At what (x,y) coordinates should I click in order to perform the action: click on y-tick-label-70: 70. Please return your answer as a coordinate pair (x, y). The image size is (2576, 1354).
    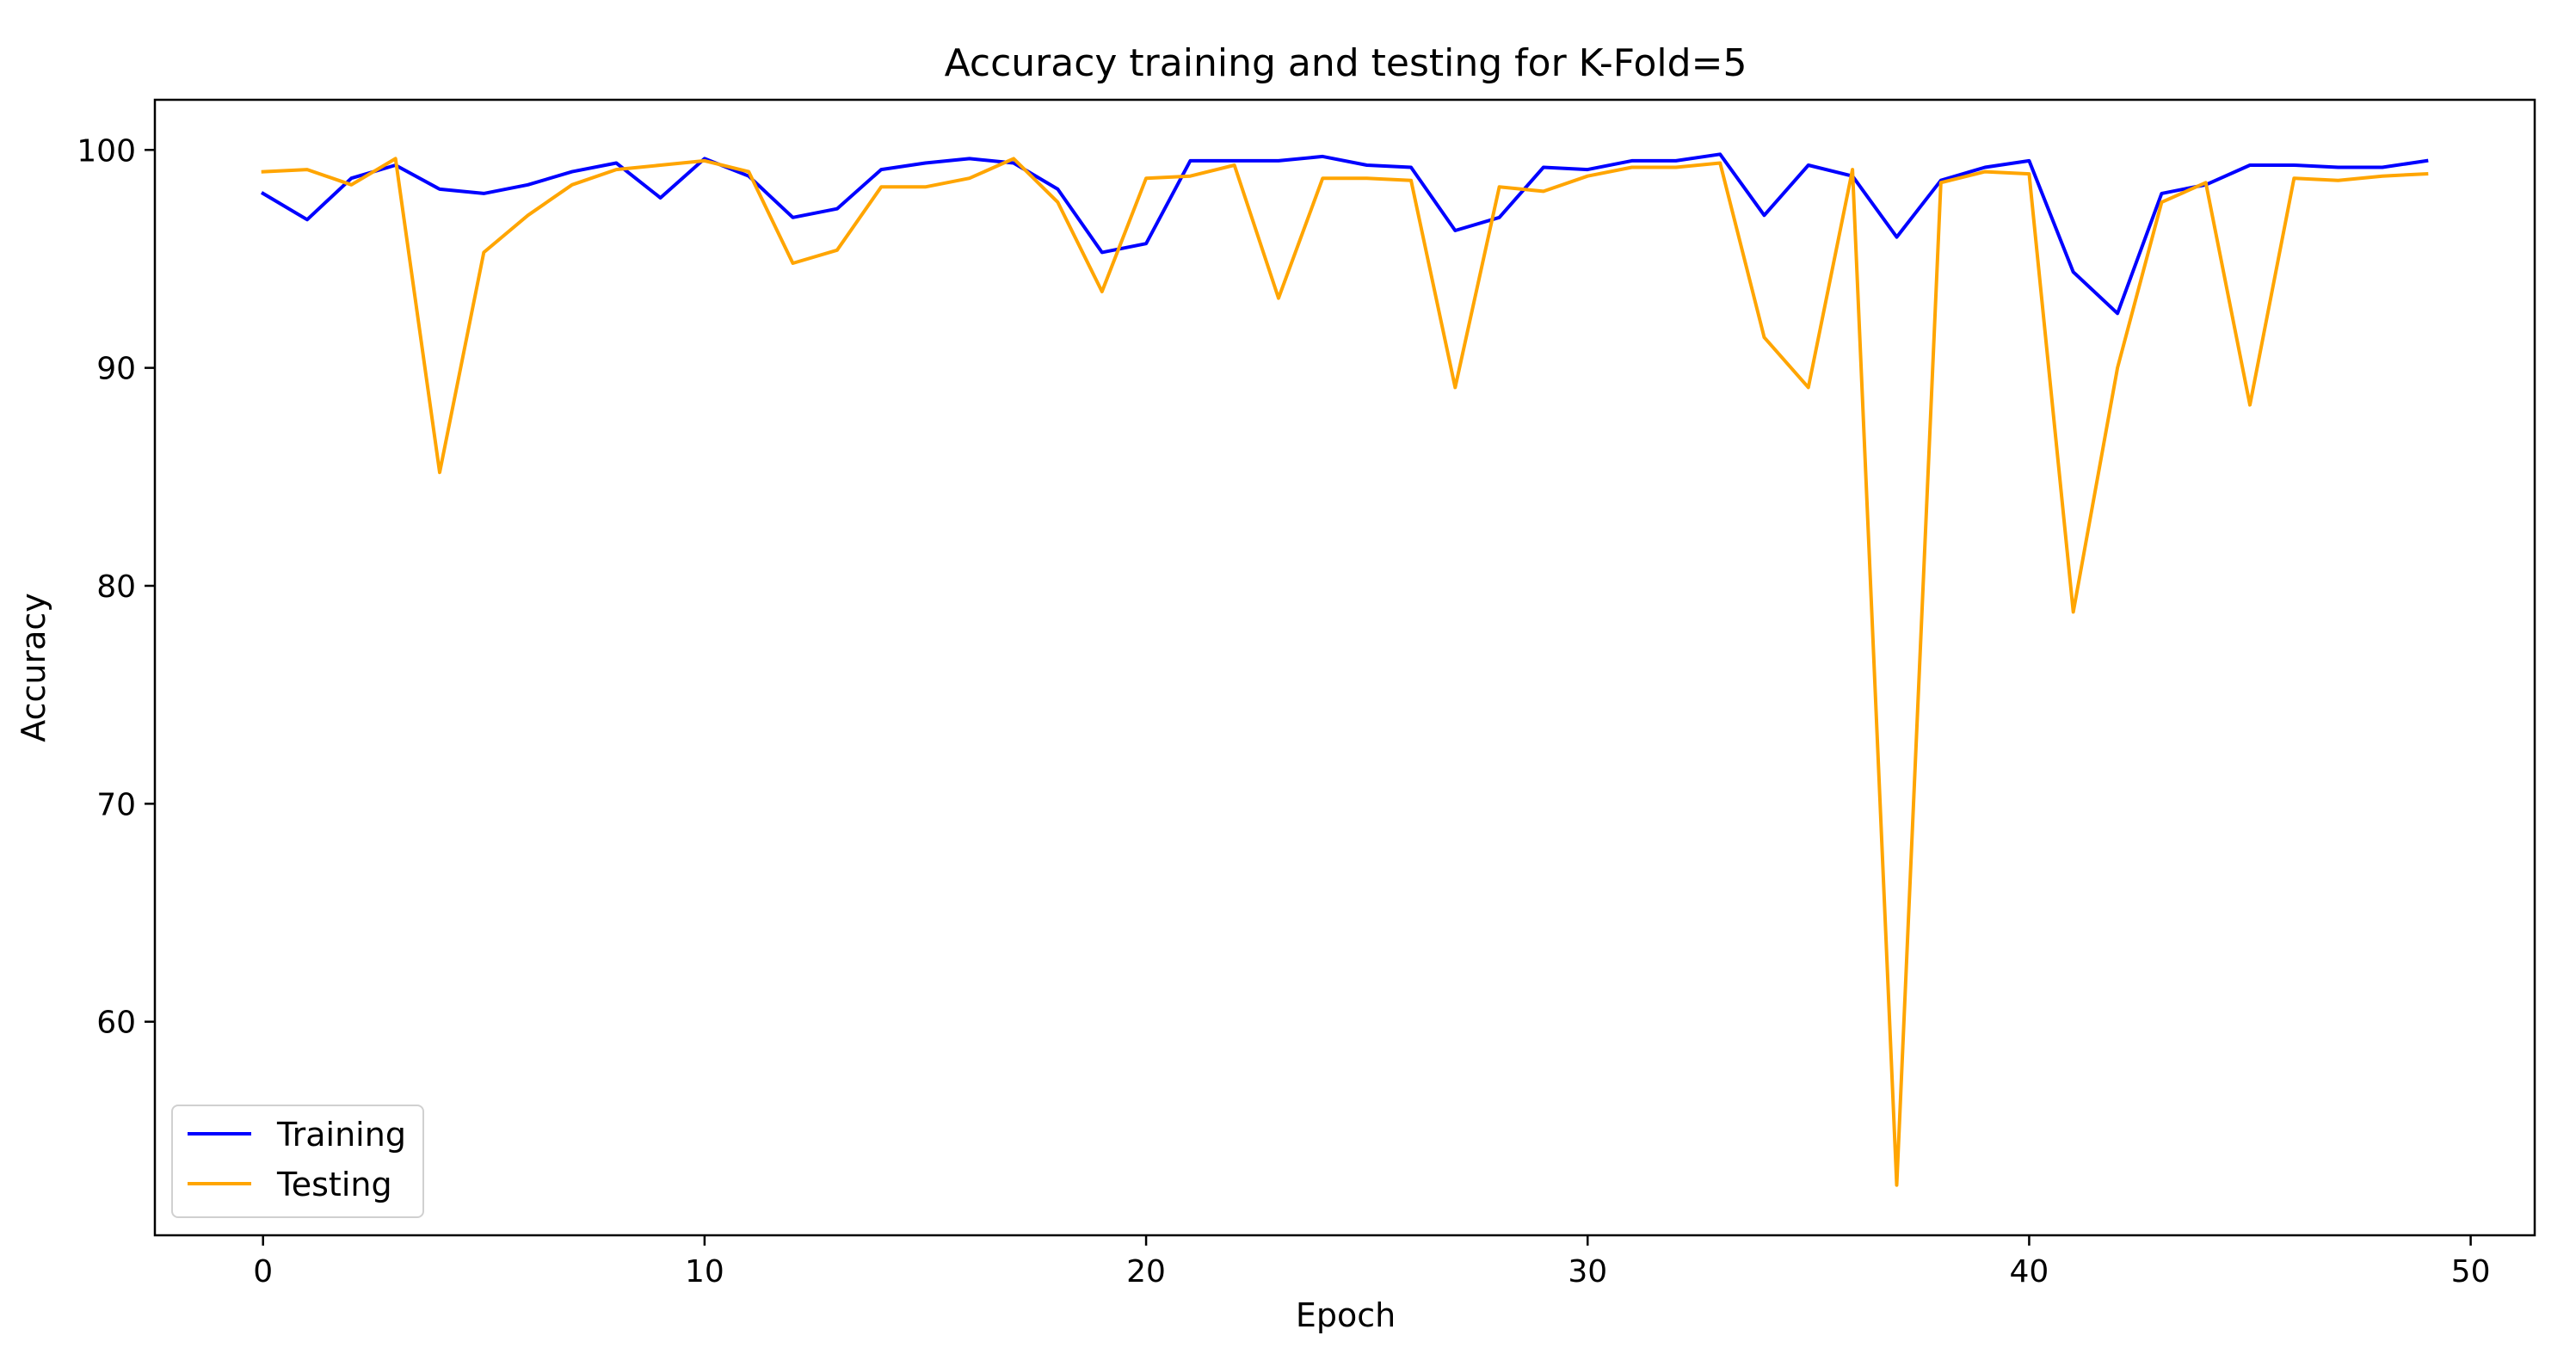
    Looking at the image, I should click on (116, 804).